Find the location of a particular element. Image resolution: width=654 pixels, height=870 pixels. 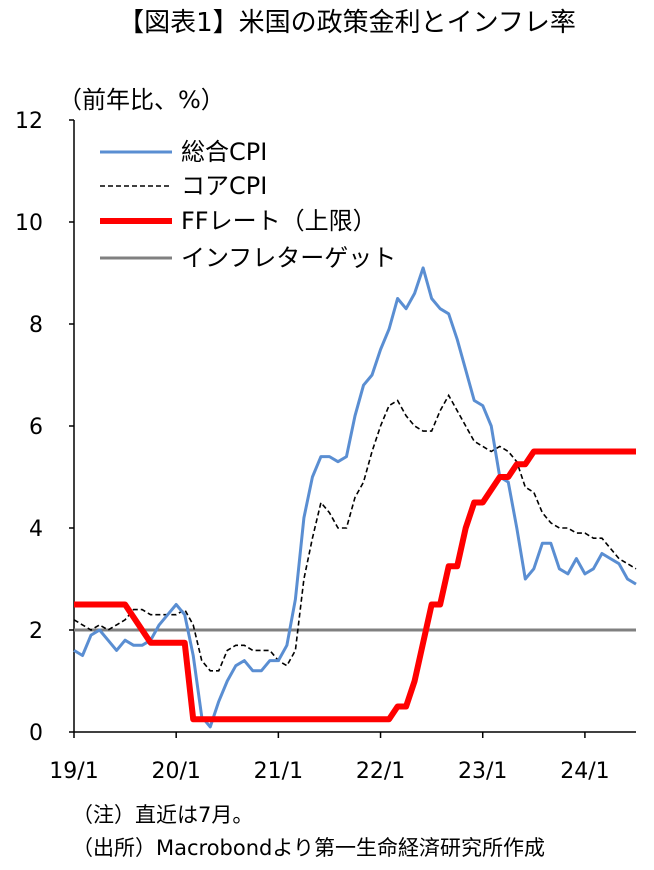

x-tick-label: 23/1 is located at coordinates (482, 771).